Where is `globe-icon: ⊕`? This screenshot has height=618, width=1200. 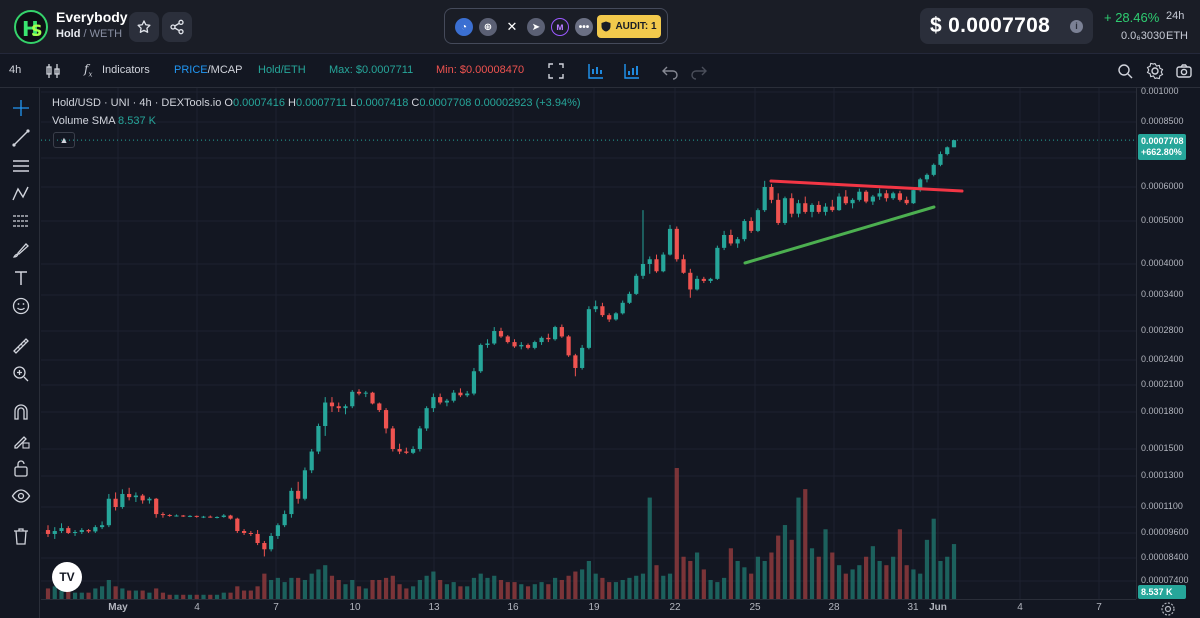
globe-icon: ⊕ is located at coordinates (488, 27).